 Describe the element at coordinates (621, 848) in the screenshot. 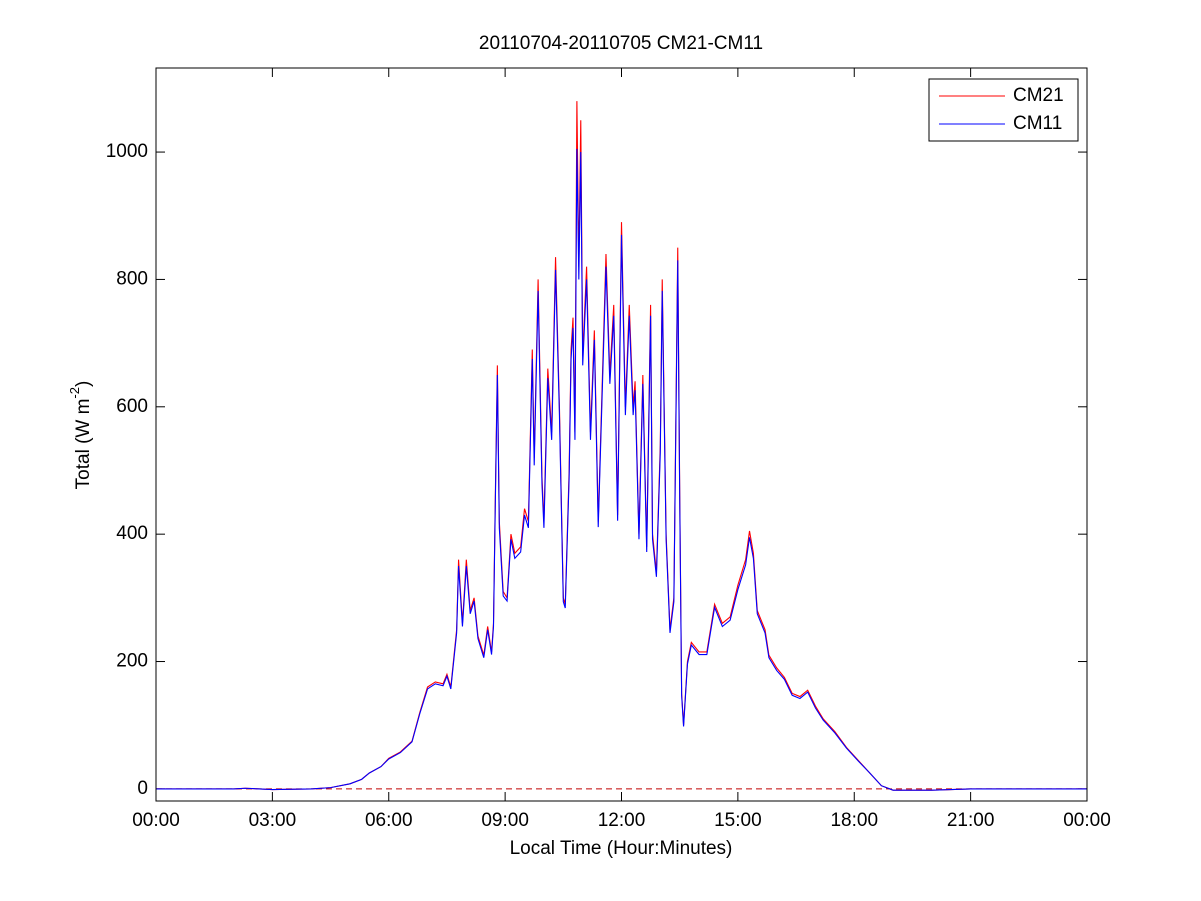

I see `x-axis-label: Local Time (Hour:Minutes)` at that location.